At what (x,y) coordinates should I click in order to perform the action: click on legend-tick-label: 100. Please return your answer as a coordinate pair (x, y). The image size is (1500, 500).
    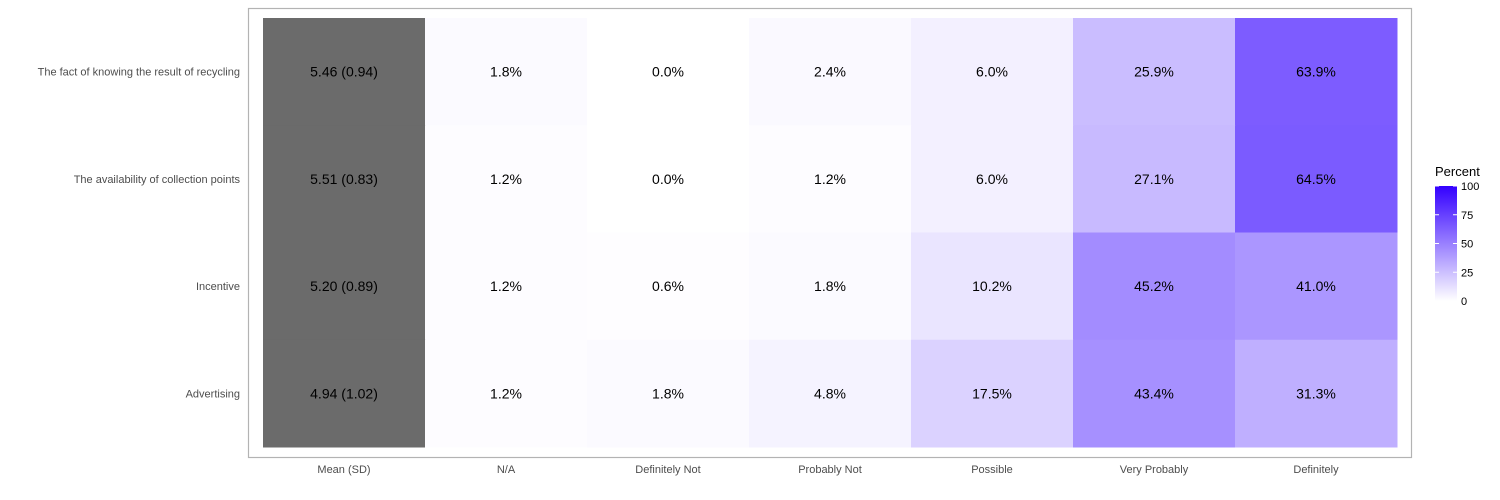
    Looking at the image, I should click on (1470, 187).